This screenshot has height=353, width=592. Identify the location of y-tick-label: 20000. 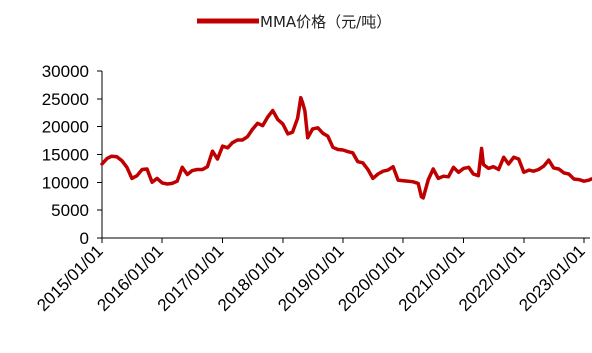
(65, 127).